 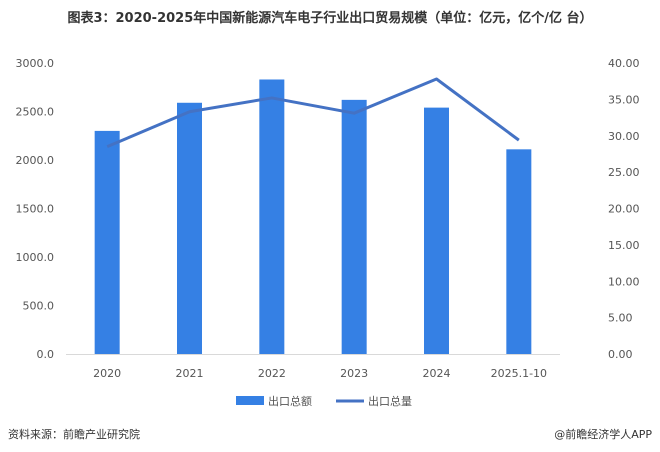 What do you see at coordinates (35, 112) in the screenshot?
I see `left-tick-label: 2500.0` at bounding box center [35, 112].